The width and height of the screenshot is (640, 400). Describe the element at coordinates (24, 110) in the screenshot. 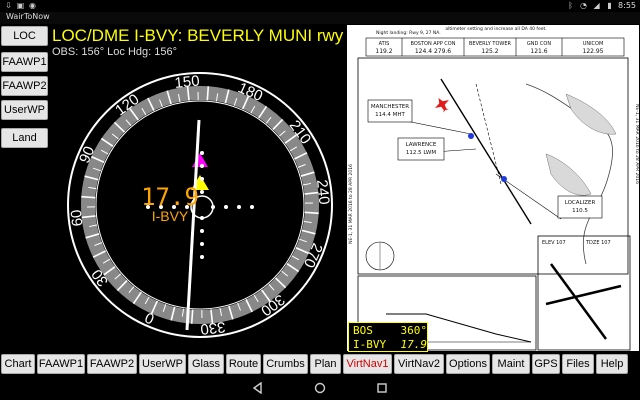

I see `userwp-side-button: UserWP` at that location.